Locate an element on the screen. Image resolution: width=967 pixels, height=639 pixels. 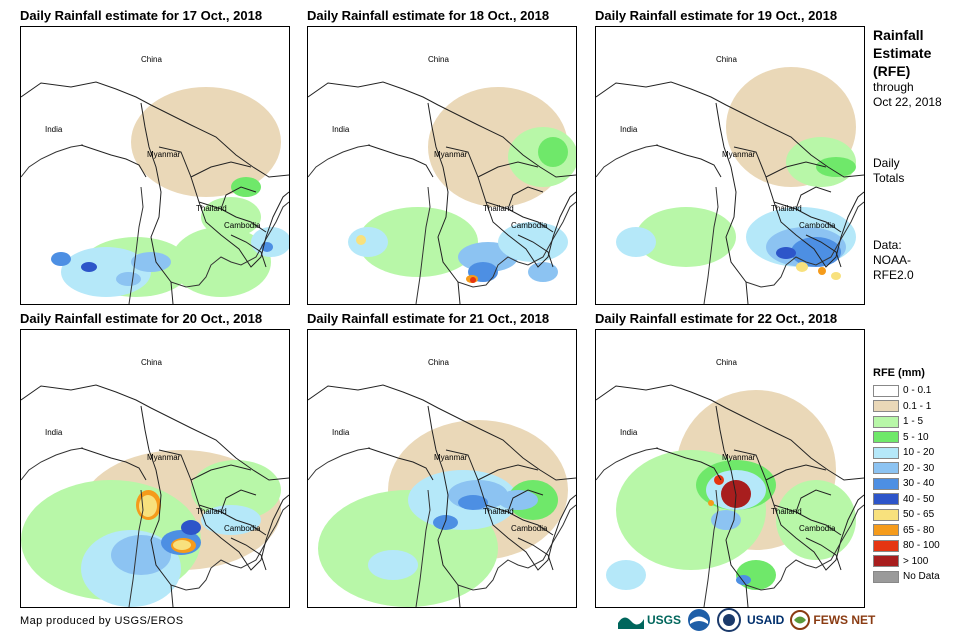
legend-row: No Data is located at coordinates (919, 577).